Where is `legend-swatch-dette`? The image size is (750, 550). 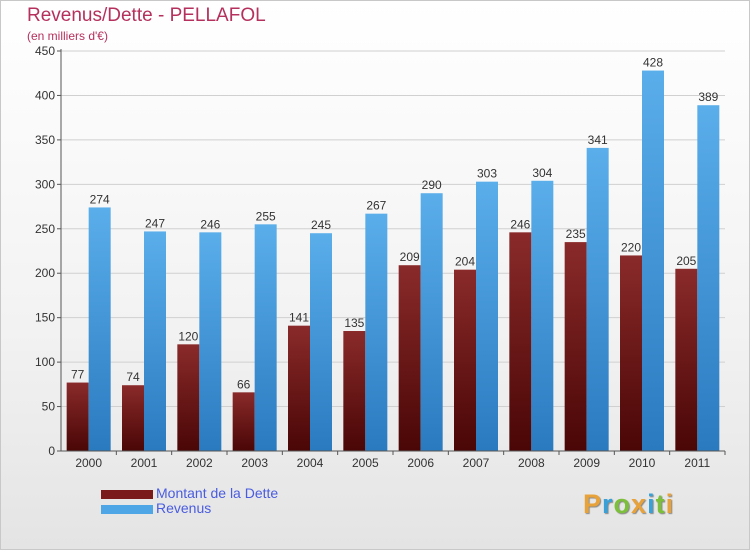 legend-swatch-dette is located at coordinates (127, 494).